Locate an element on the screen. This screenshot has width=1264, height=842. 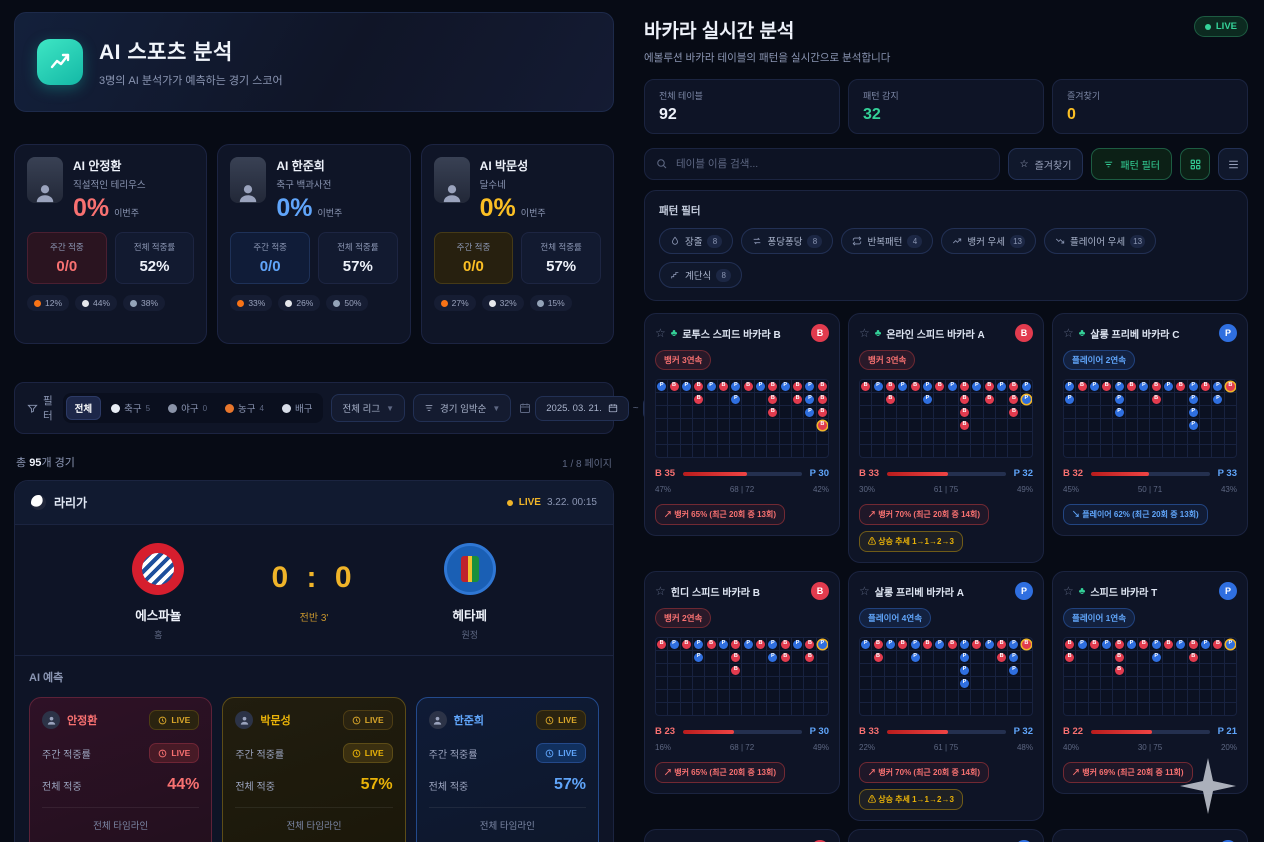
search-input is located at coordinates (832, 164).